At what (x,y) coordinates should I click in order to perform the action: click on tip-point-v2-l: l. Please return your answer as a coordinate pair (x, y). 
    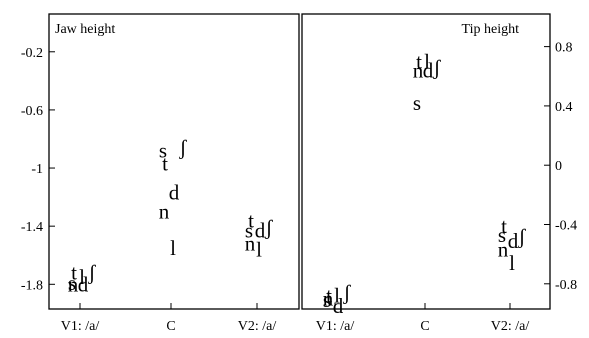
    Looking at the image, I should click on (512, 263).